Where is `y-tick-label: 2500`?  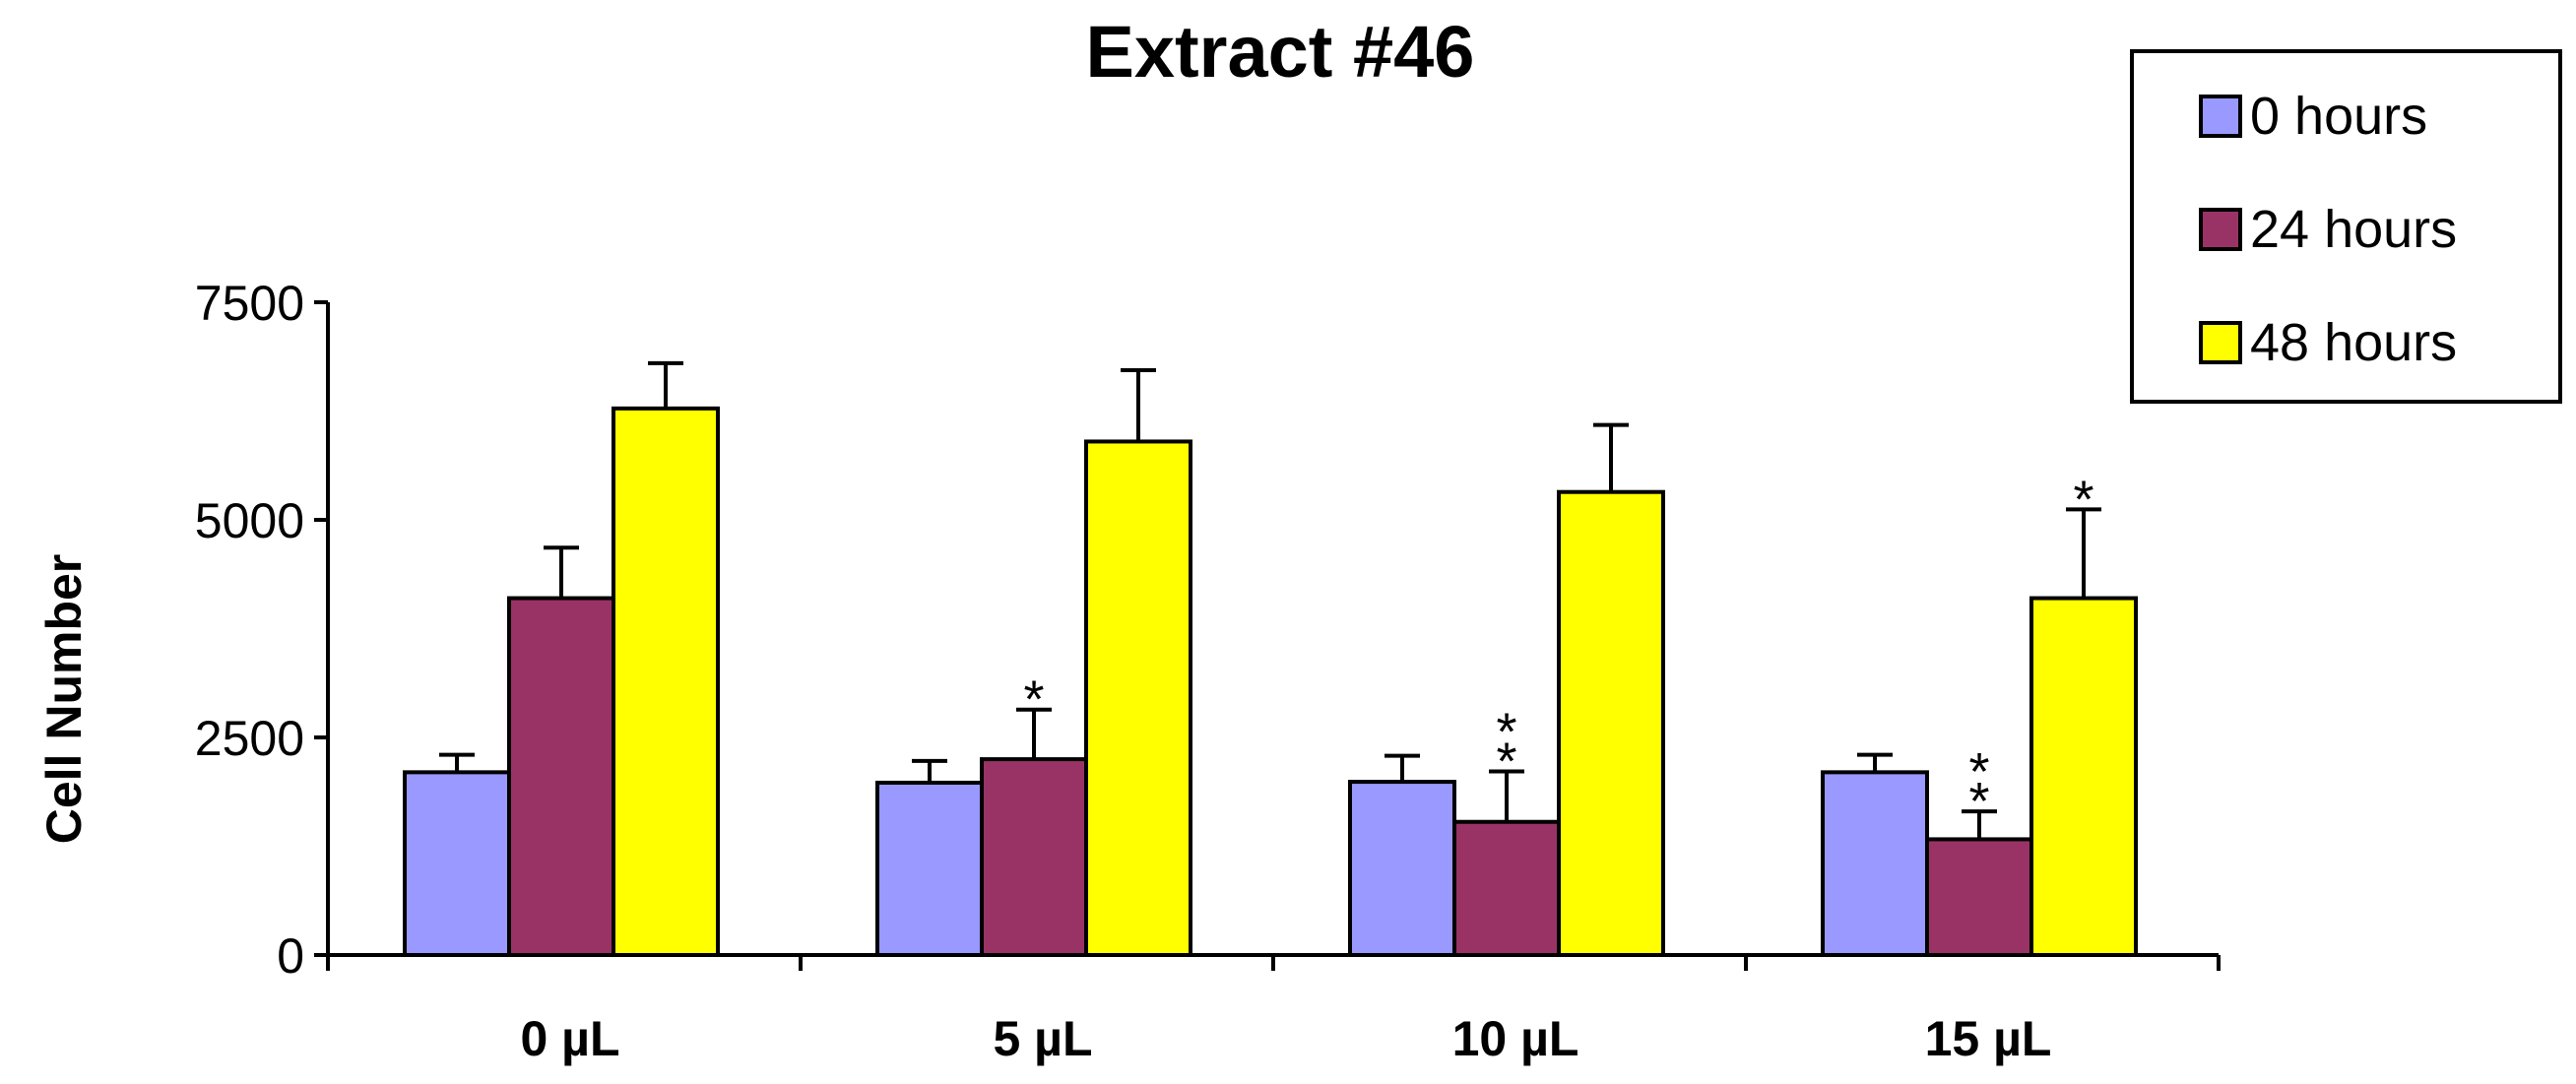 y-tick-label: 2500 is located at coordinates (249, 738).